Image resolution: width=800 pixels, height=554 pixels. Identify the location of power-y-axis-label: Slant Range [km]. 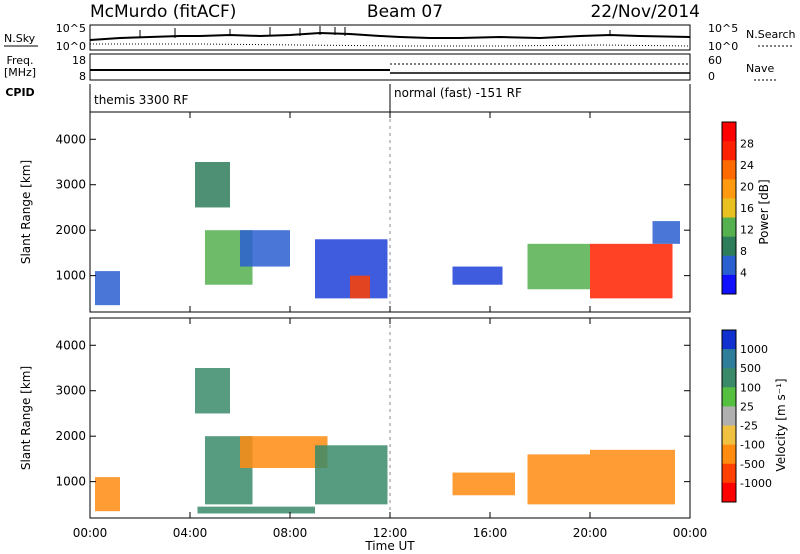
(26, 212).